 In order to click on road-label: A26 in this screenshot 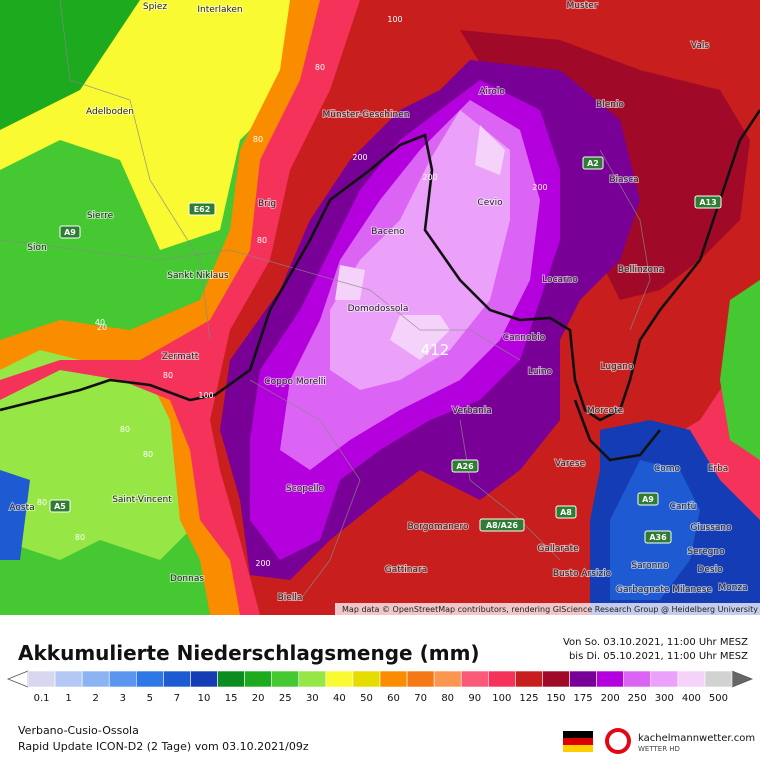, I will do `click(465, 466)`.